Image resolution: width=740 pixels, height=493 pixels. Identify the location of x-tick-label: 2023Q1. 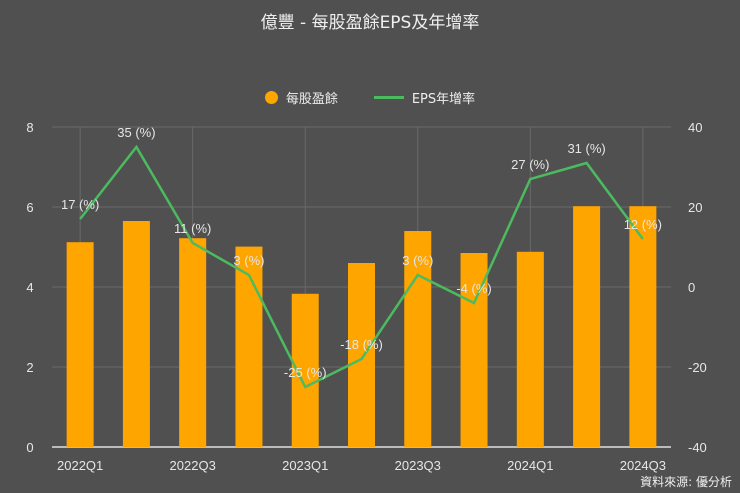
(305, 465).